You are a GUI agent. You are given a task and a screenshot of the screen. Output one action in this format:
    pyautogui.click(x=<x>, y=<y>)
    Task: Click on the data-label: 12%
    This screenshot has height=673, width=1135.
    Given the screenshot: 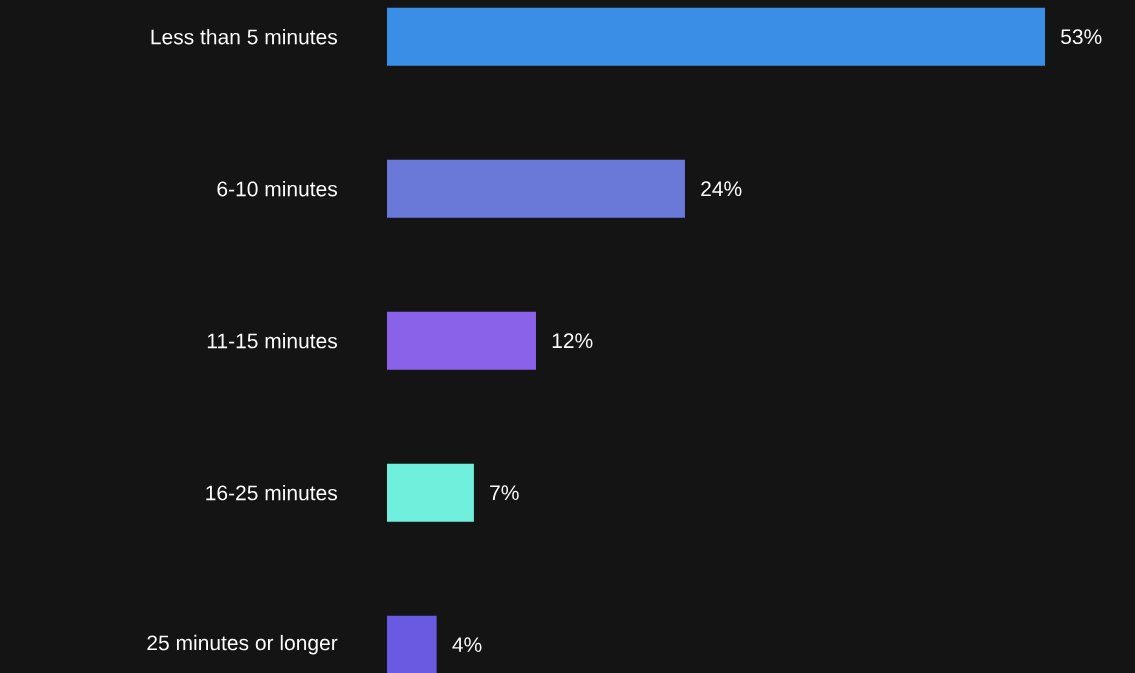 What is the action you would take?
    pyautogui.click(x=572, y=341)
    